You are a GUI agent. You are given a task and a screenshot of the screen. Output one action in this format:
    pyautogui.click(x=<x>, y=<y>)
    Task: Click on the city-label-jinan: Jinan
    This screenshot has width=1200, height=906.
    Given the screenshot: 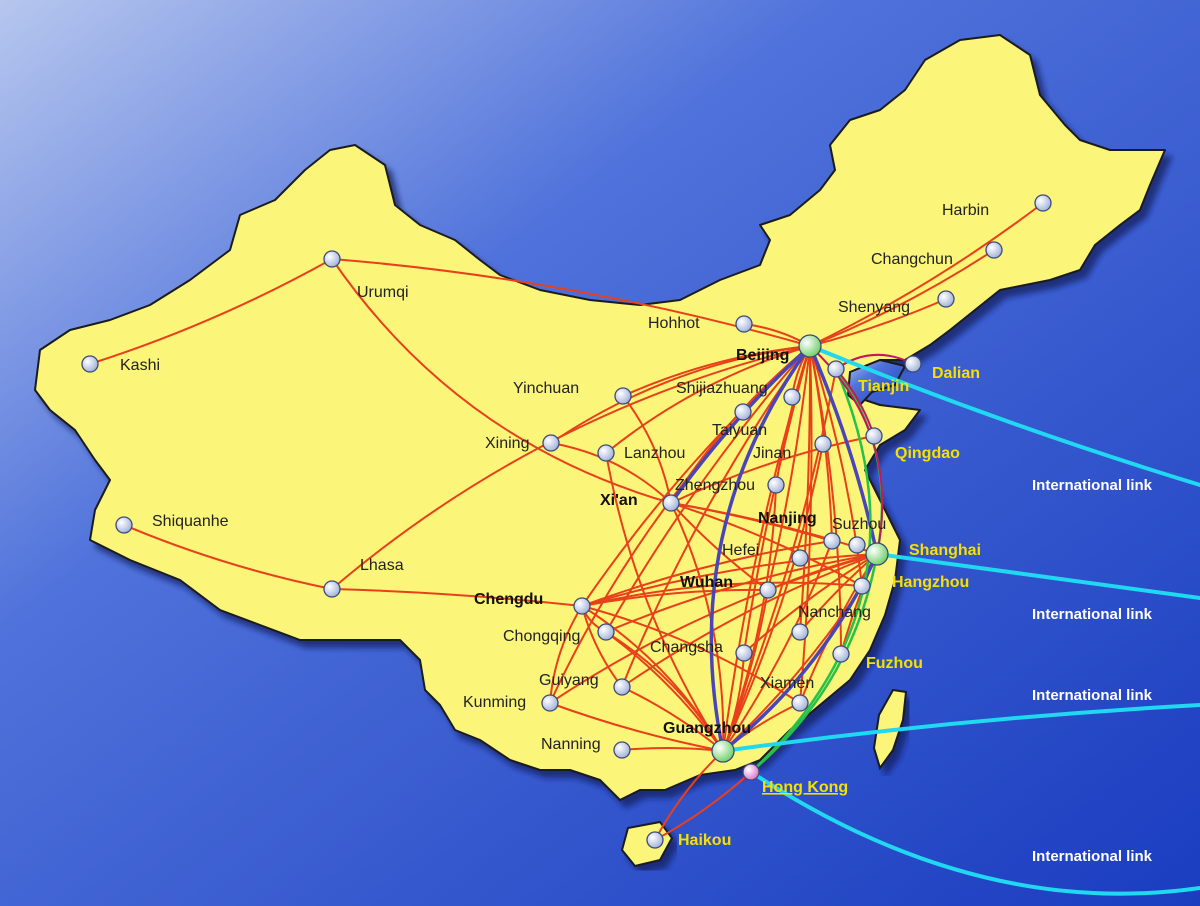 What is the action you would take?
    pyautogui.click(x=772, y=453)
    